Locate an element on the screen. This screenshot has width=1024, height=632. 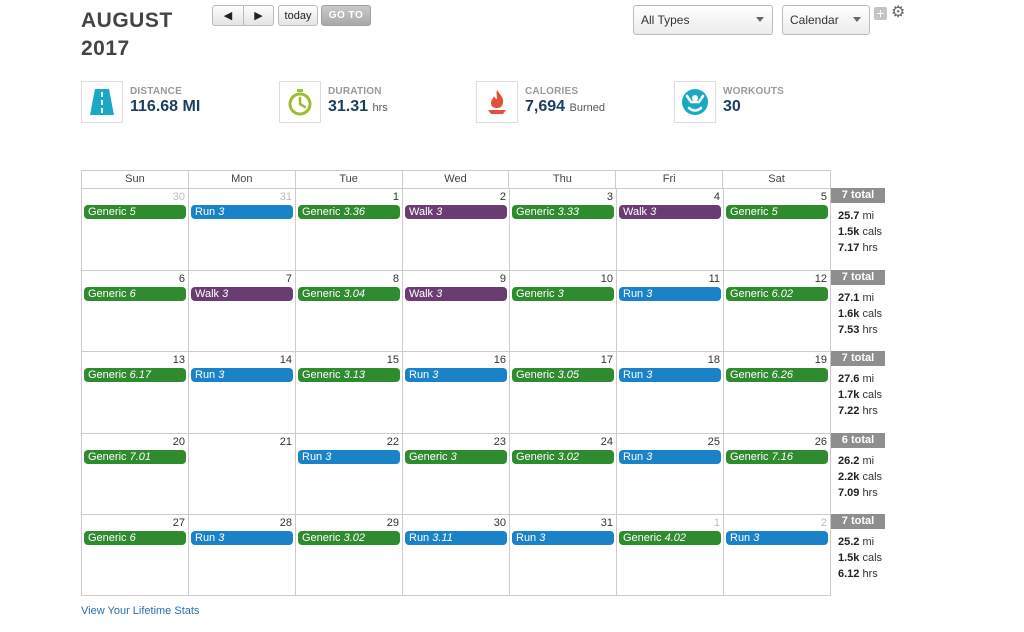
stat-duration: DURATION 31.31 hrs is located at coordinates (333, 102).